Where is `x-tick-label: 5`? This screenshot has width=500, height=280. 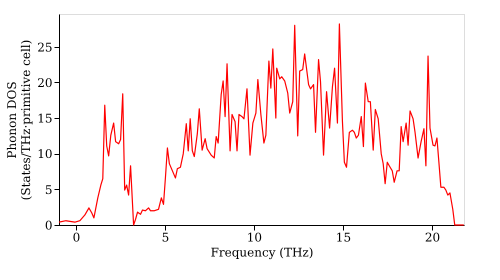
x-tick-label: 5 is located at coordinates (166, 237).